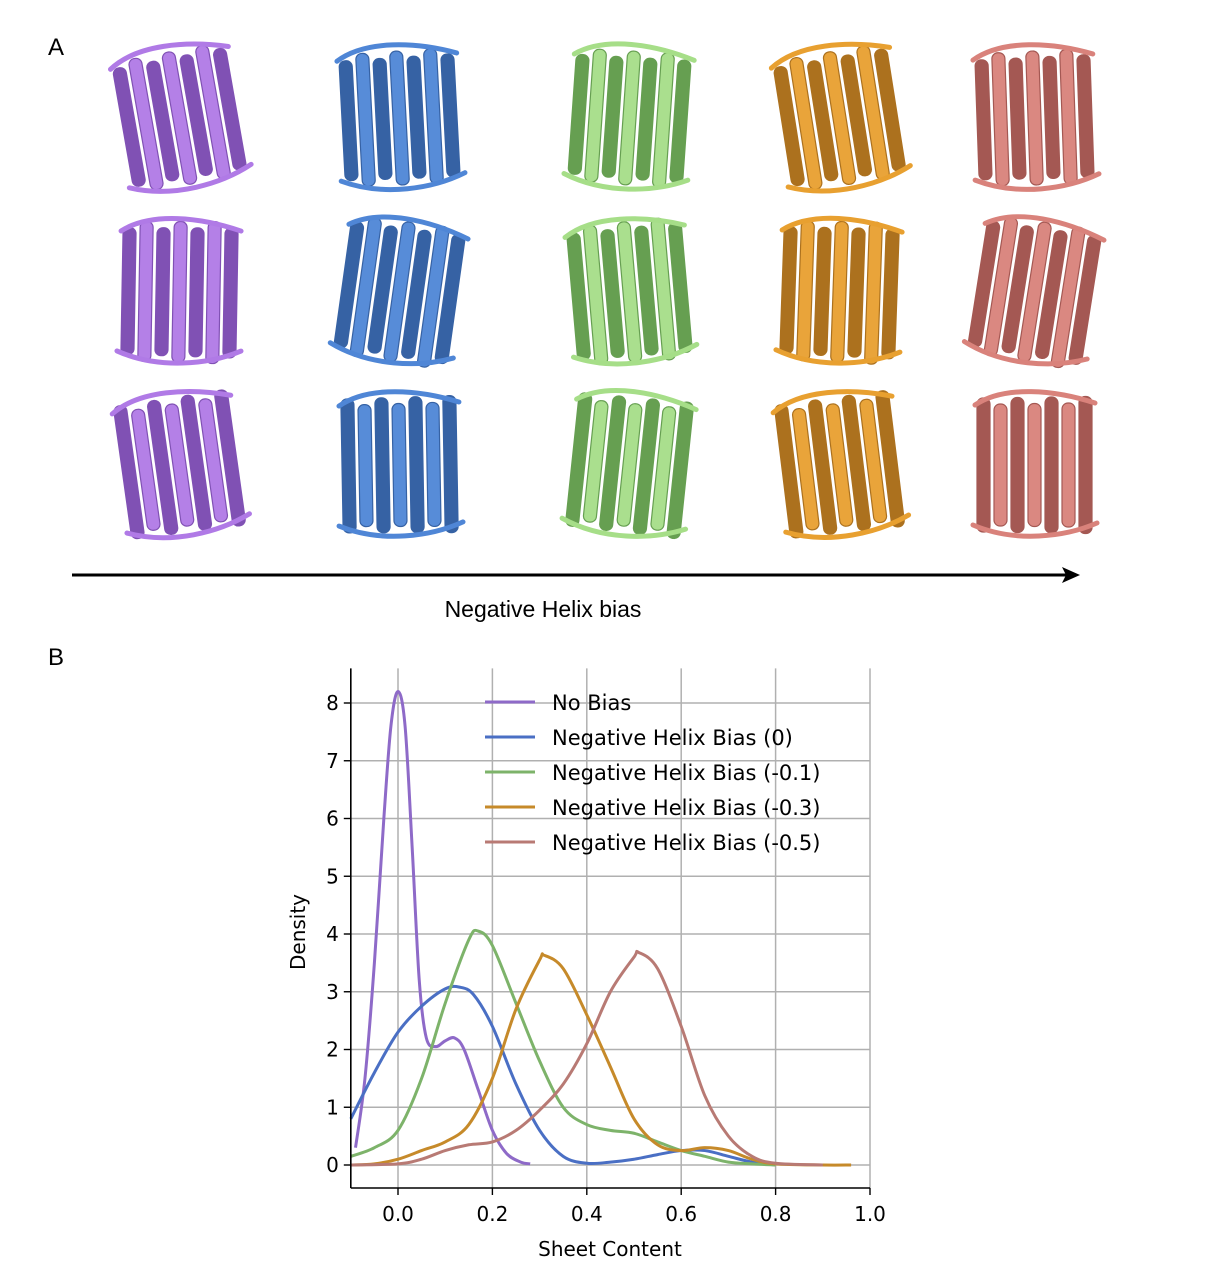 This screenshot has height=1280, width=1220. Describe the element at coordinates (332, 1107) in the screenshot. I see `y-tick-label: 1` at that location.